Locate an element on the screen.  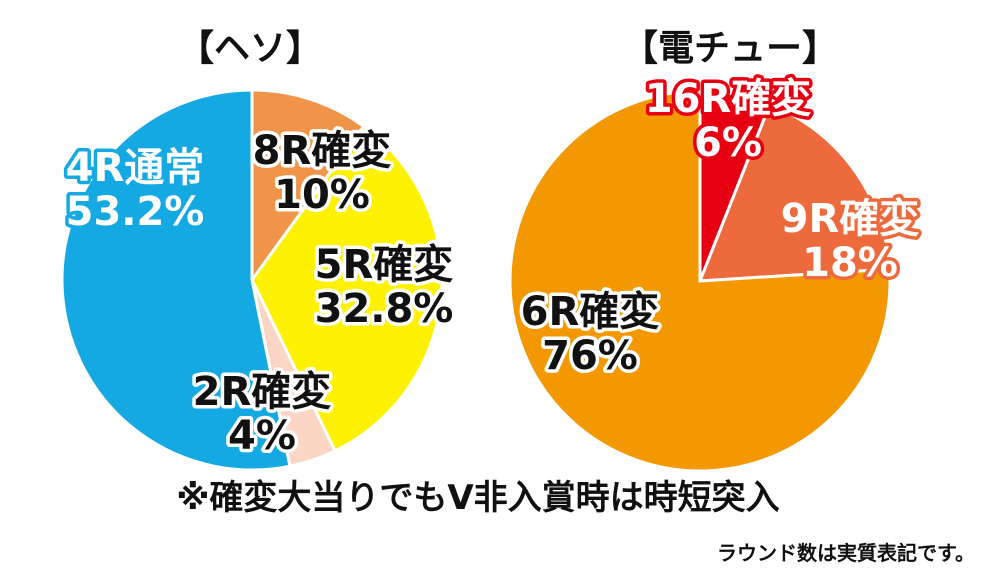
slice-label-0-1: 5R確変 32.8% is located at coordinates (384, 287).